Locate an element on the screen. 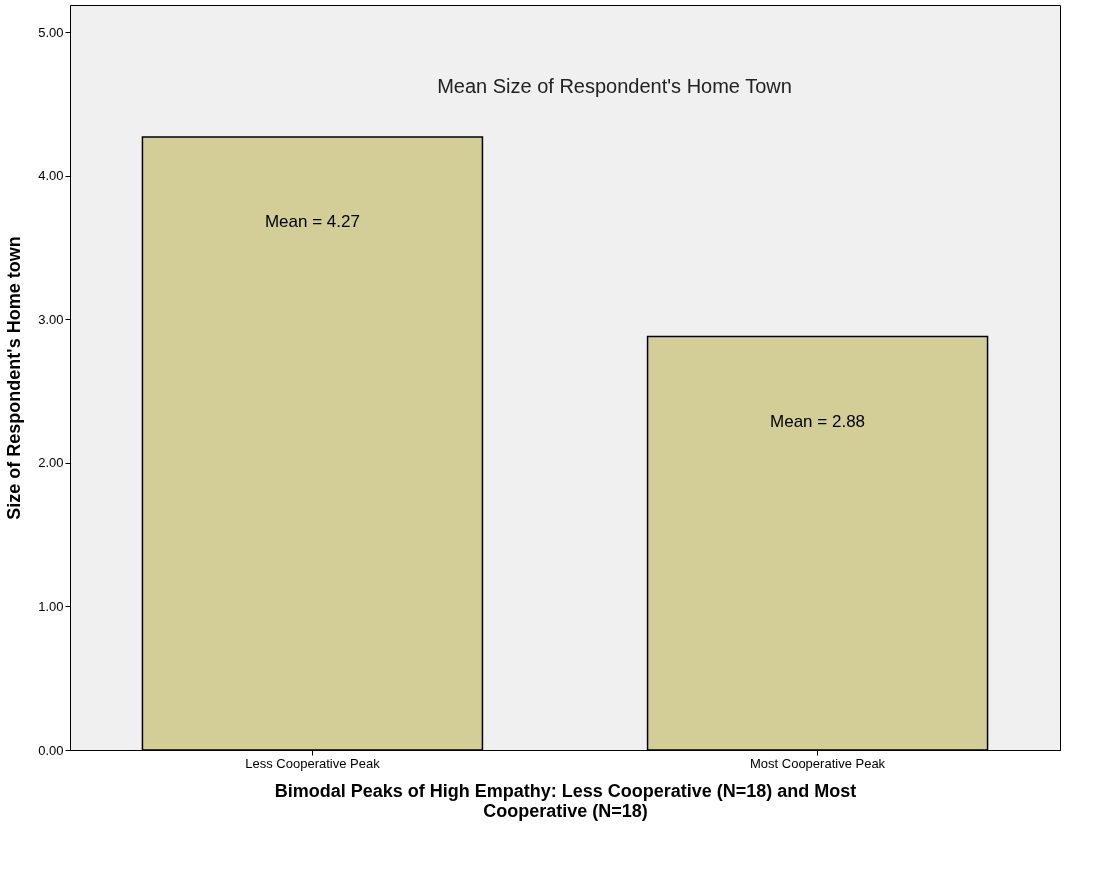 The height and width of the screenshot is (878, 1101). y-axis-title: Size of Respondent's Home town is located at coordinates (14, 378).